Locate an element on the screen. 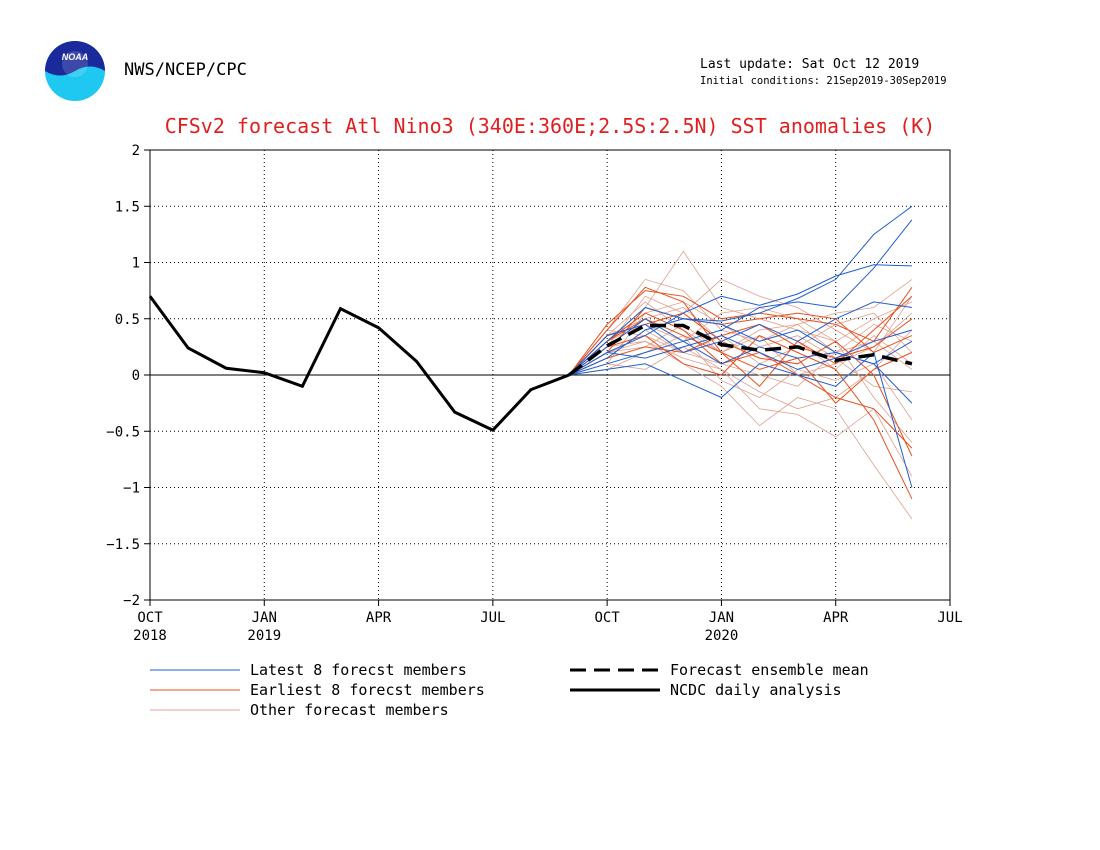 This screenshot has height=850, width=1100. y-tick-label: 0.5 is located at coordinates (127, 320).